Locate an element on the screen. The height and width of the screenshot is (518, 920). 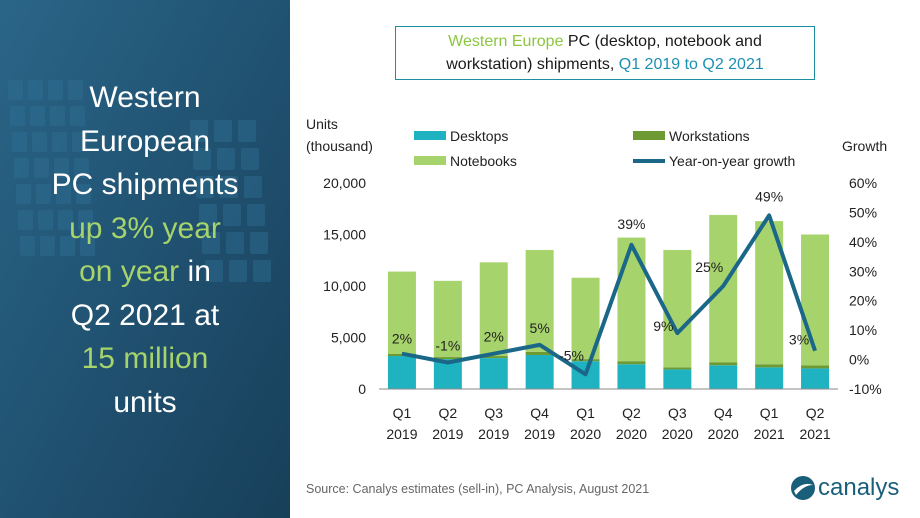
headline-highlight: on year is located at coordinates (129, 271).